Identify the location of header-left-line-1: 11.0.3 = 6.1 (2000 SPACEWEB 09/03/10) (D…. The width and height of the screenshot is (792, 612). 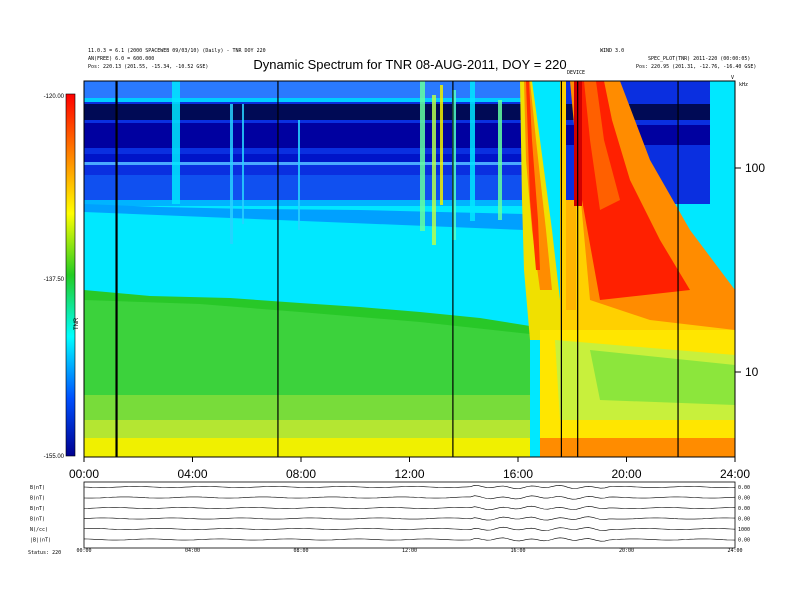
(177, 51).